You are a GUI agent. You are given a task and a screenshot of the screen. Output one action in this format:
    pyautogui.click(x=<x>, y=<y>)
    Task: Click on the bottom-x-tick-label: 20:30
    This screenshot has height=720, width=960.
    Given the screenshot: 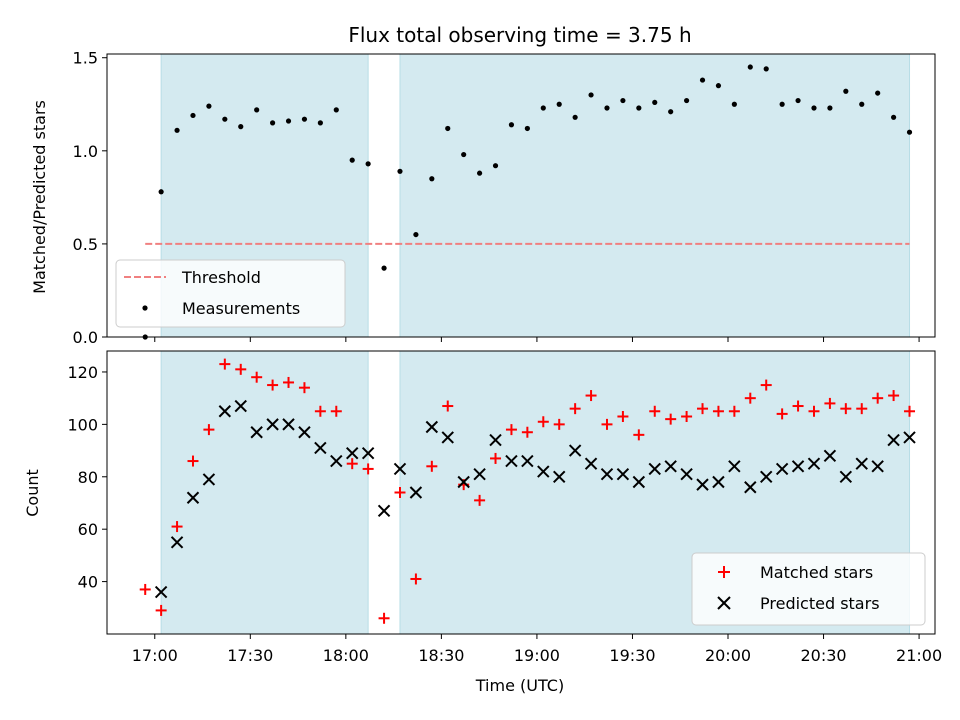 What is the action you would take?
    pyautogui.click(x=823, y=655)
    